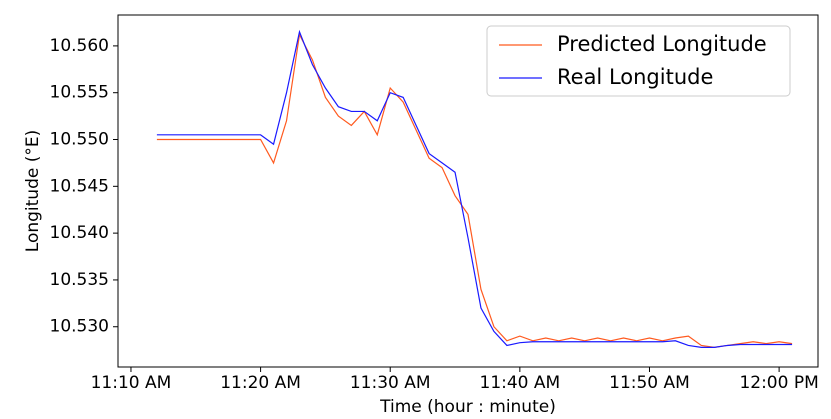  I want to click on y-tick-label: 10.540, so click(79, 233).